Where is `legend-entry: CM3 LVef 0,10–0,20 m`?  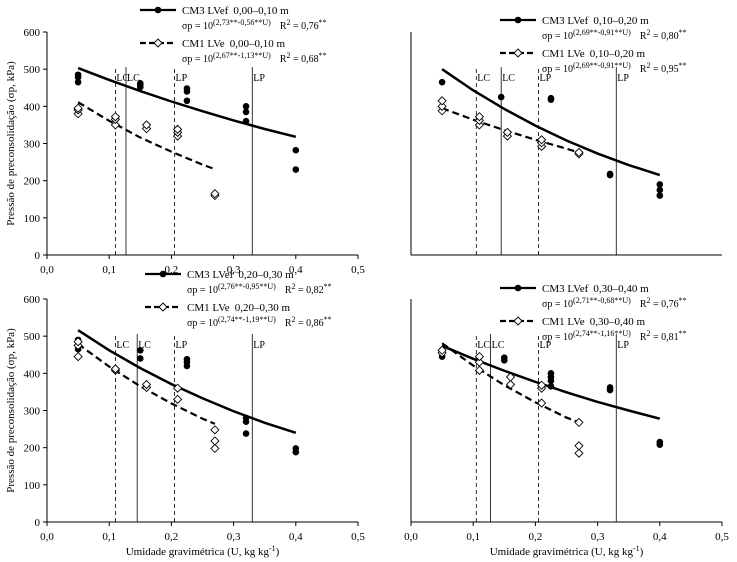
legend-entry: CM3 LVef 0,10–0,20 m is located at coordinates (595, 21).